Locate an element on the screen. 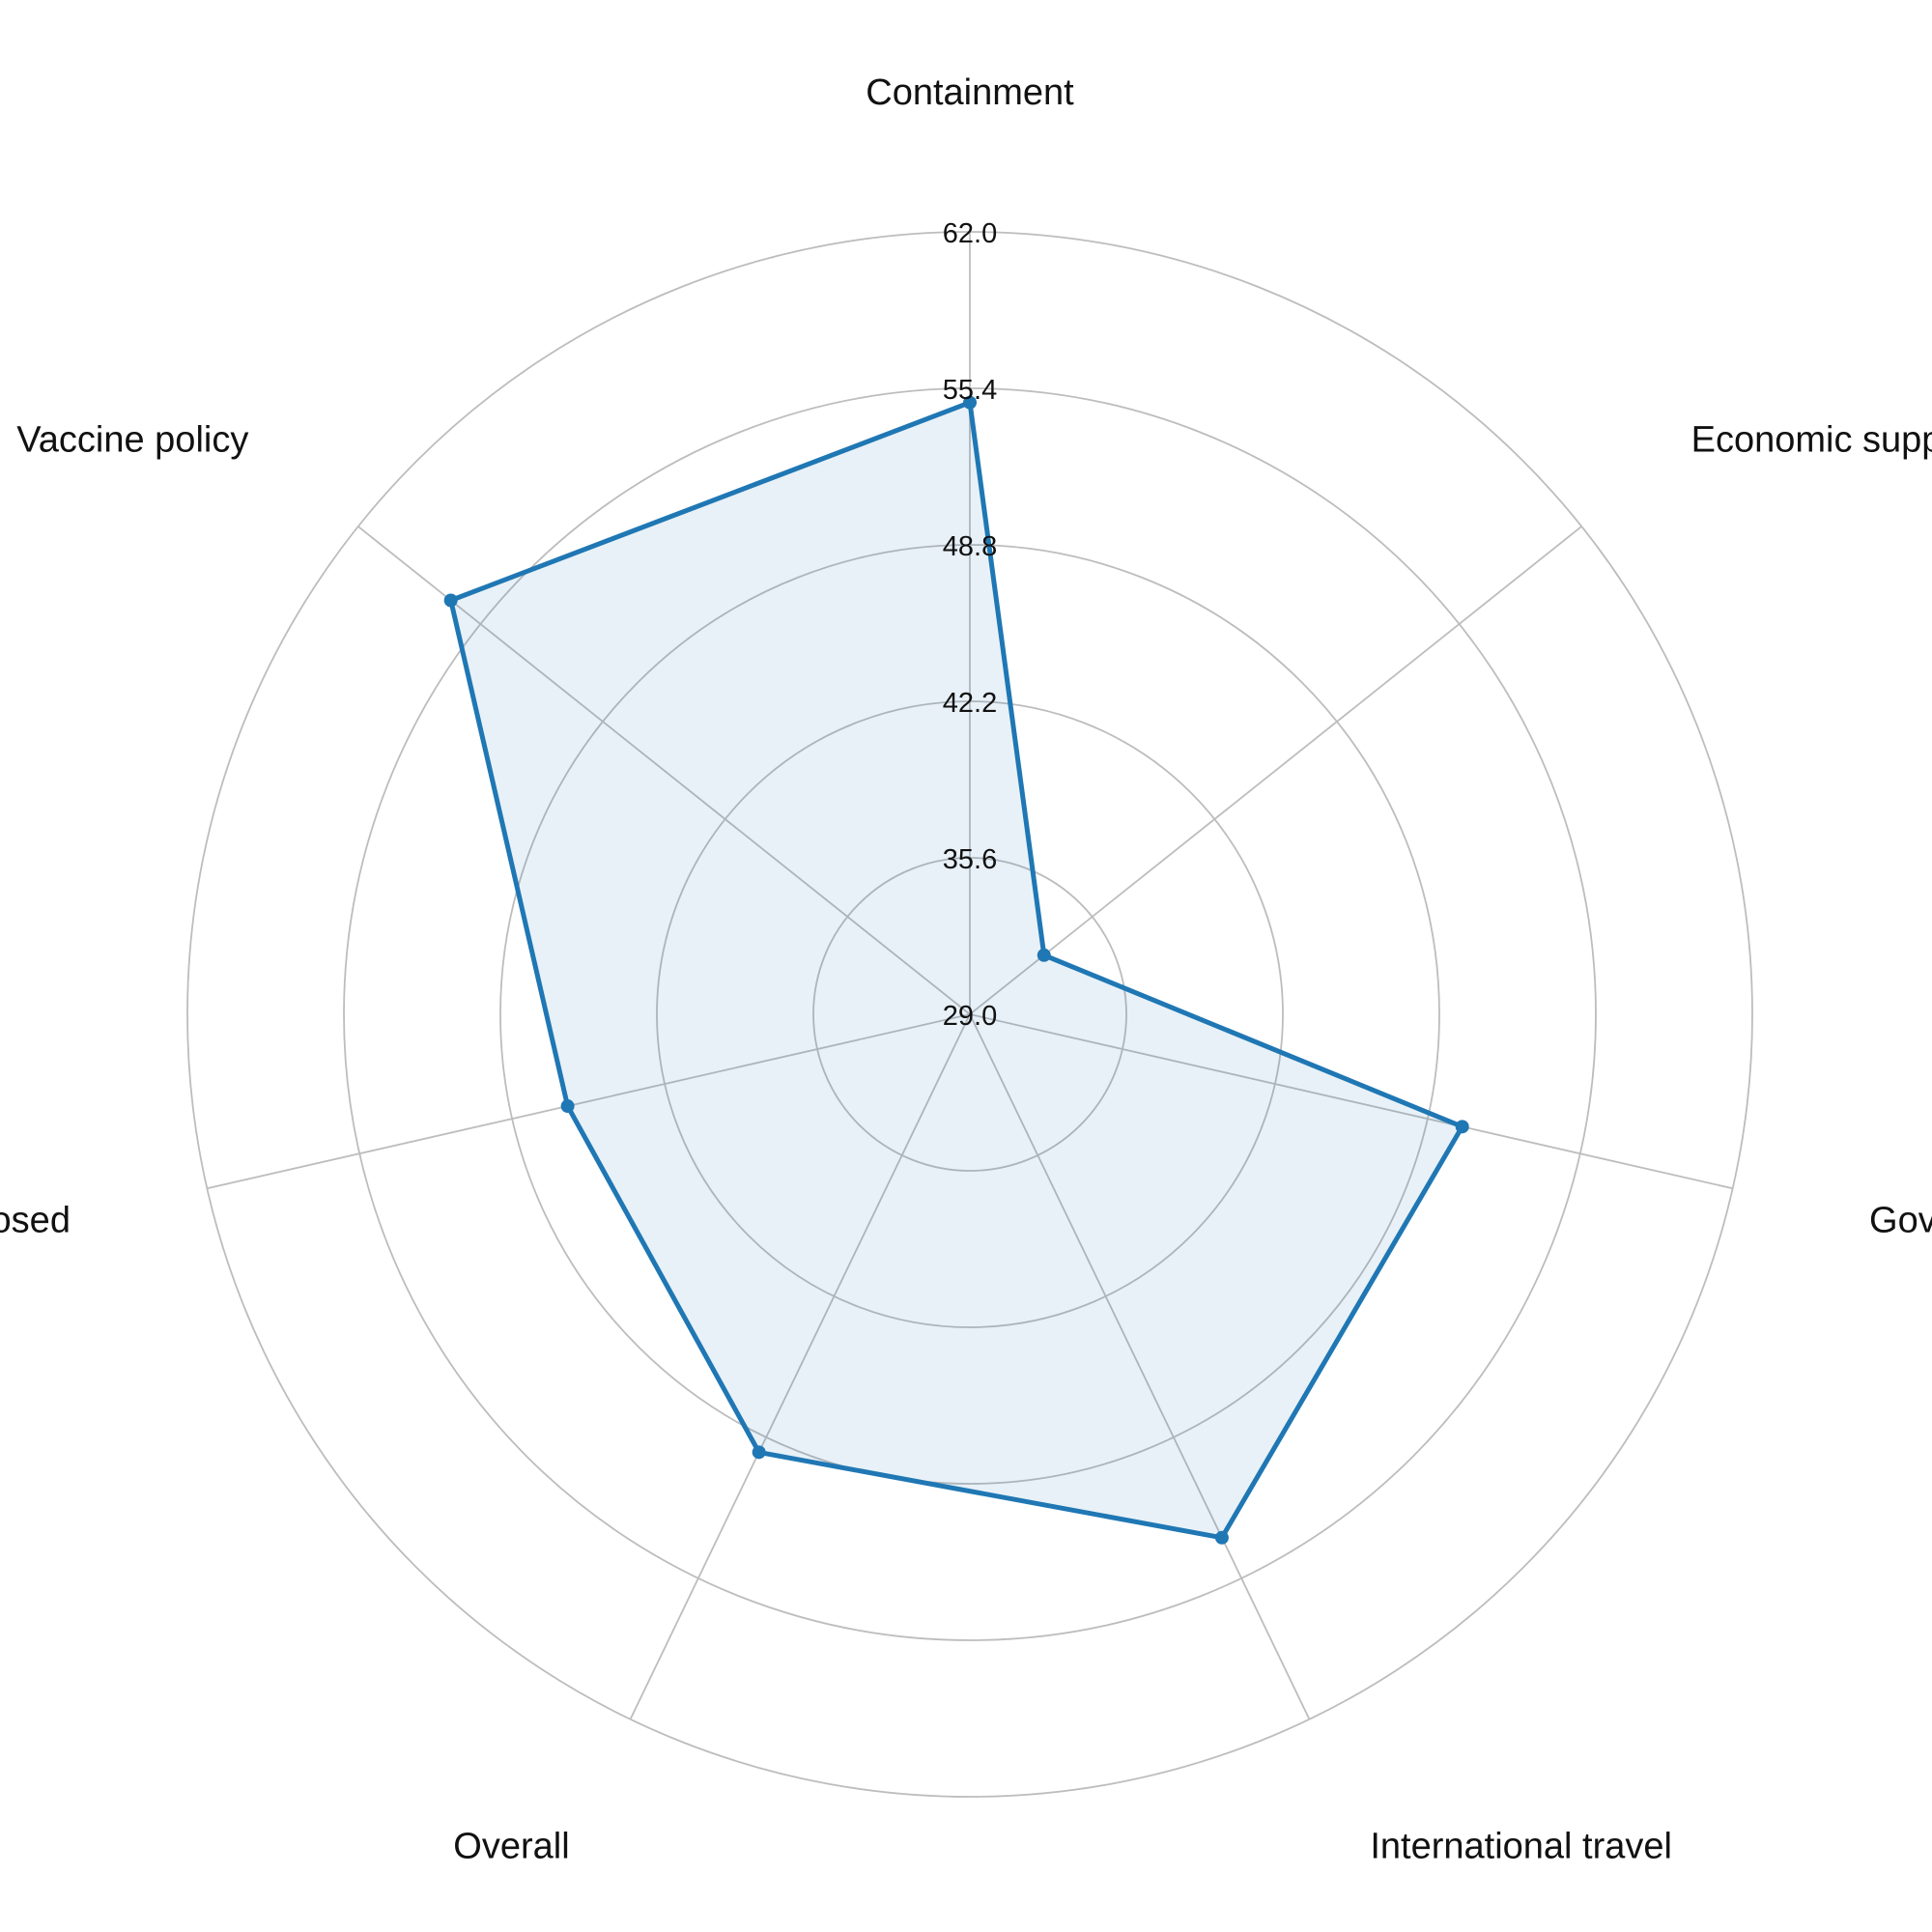 The width and height of the screenshot is (1932, 1932). axis-label: Economic support is located at coordinates (1811, 440).